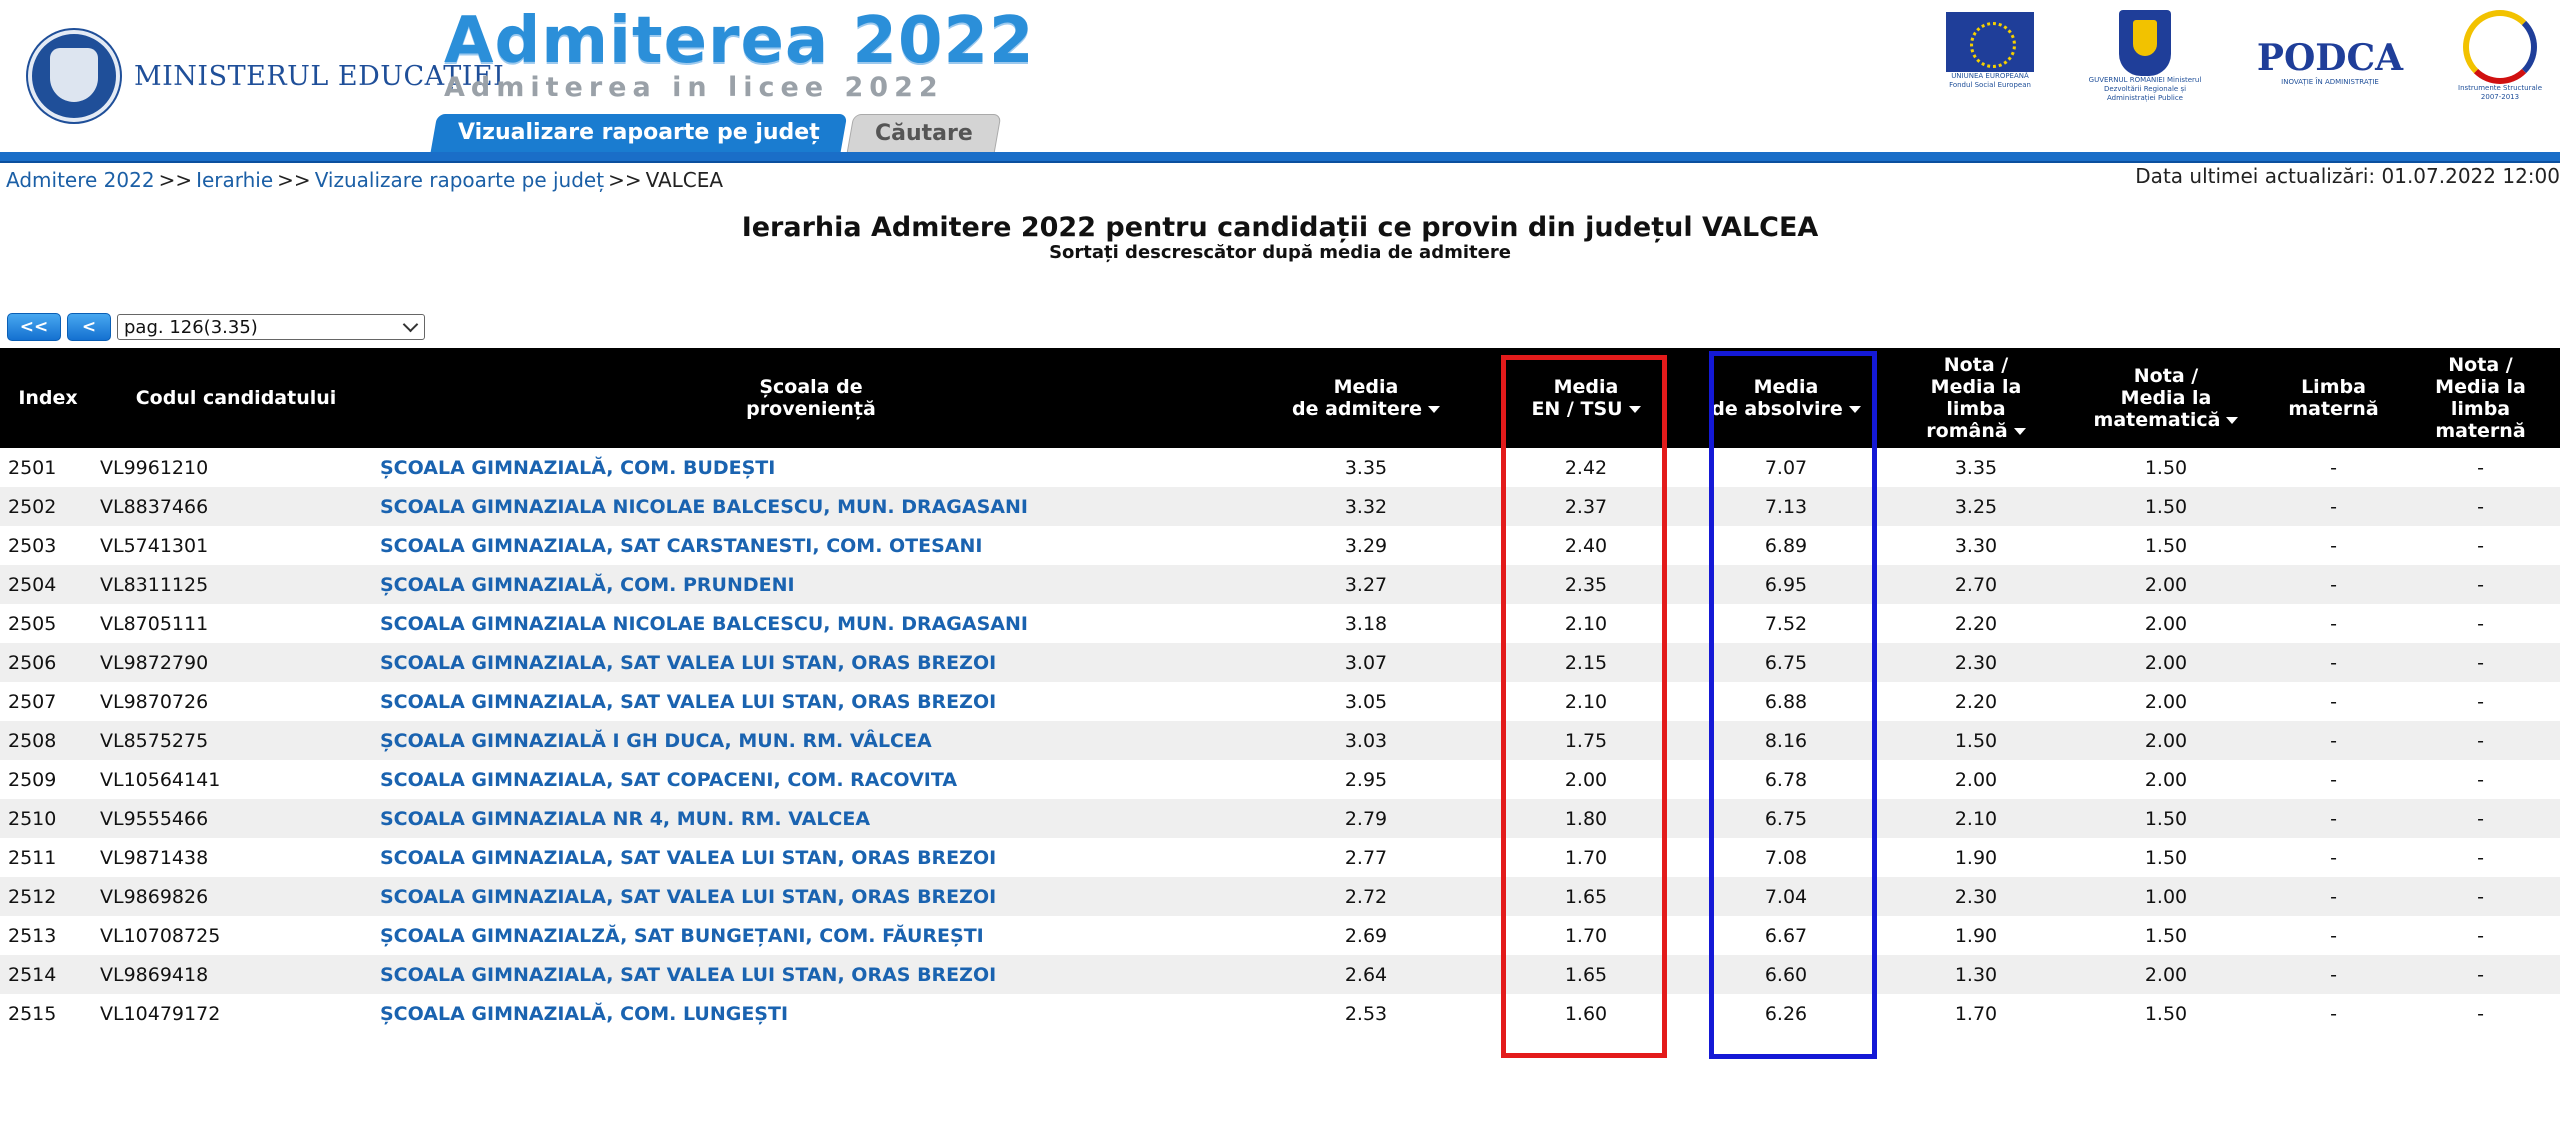 The image size is (2560, 1122). I want to click on sort-media-absolvire: Media de absolvire, so click(1786, 398).